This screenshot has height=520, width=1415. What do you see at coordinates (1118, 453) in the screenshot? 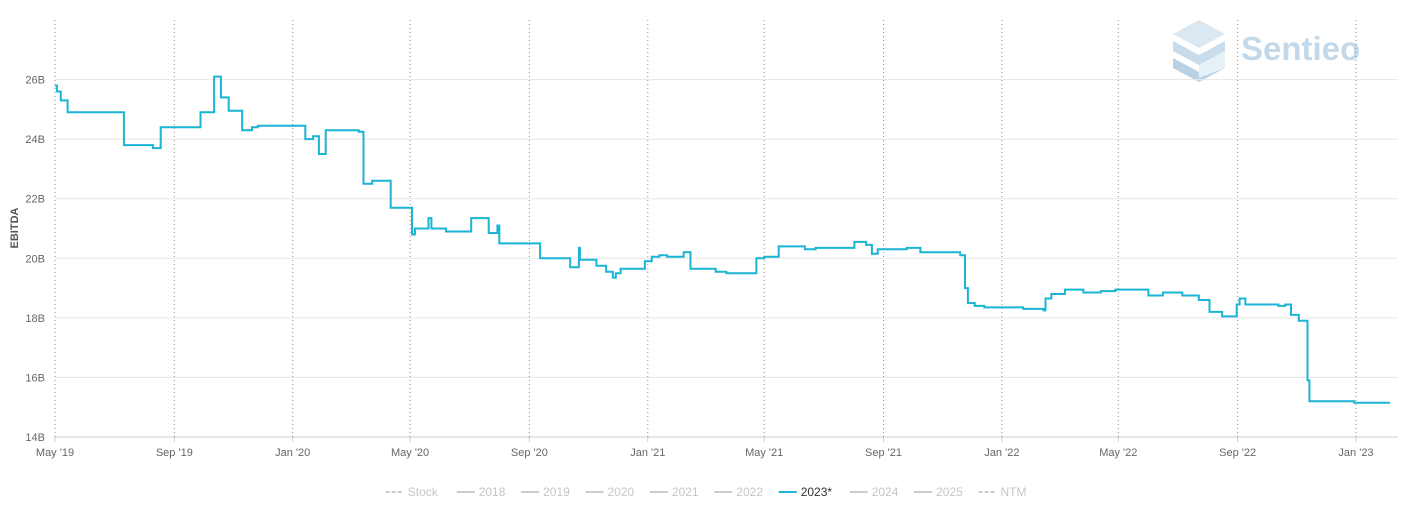
I see `x-tick-label: May '22` at bounding box center [1118, 453].